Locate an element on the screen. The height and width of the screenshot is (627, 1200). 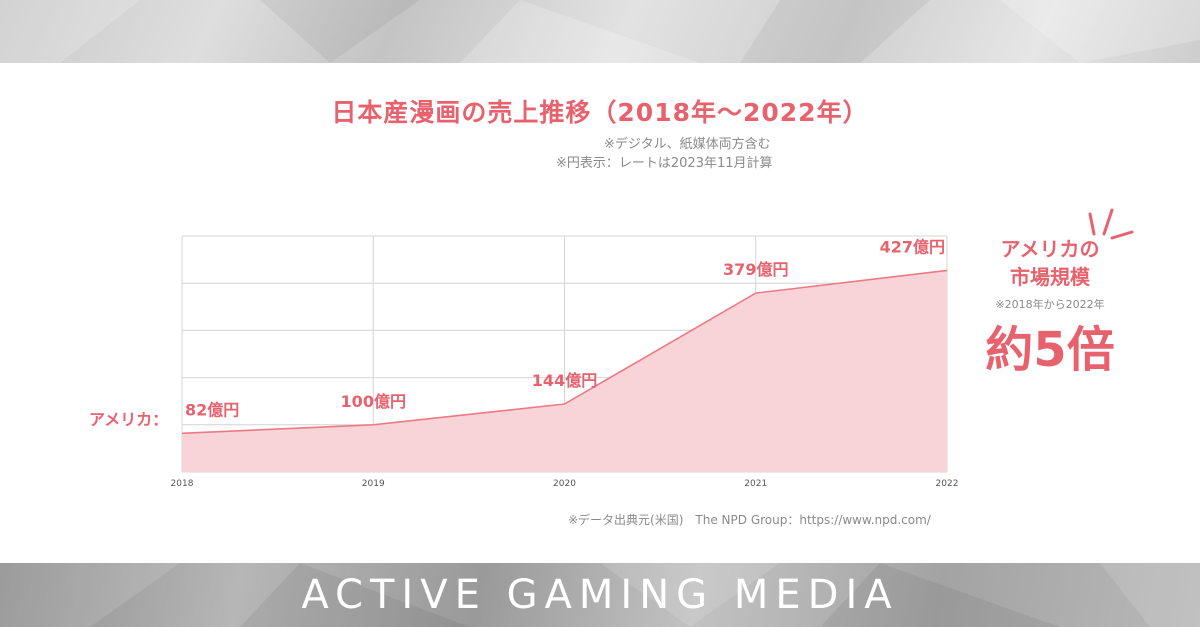
callout-note: ※2018年から2022年 is located at coordinates (1050, 304).